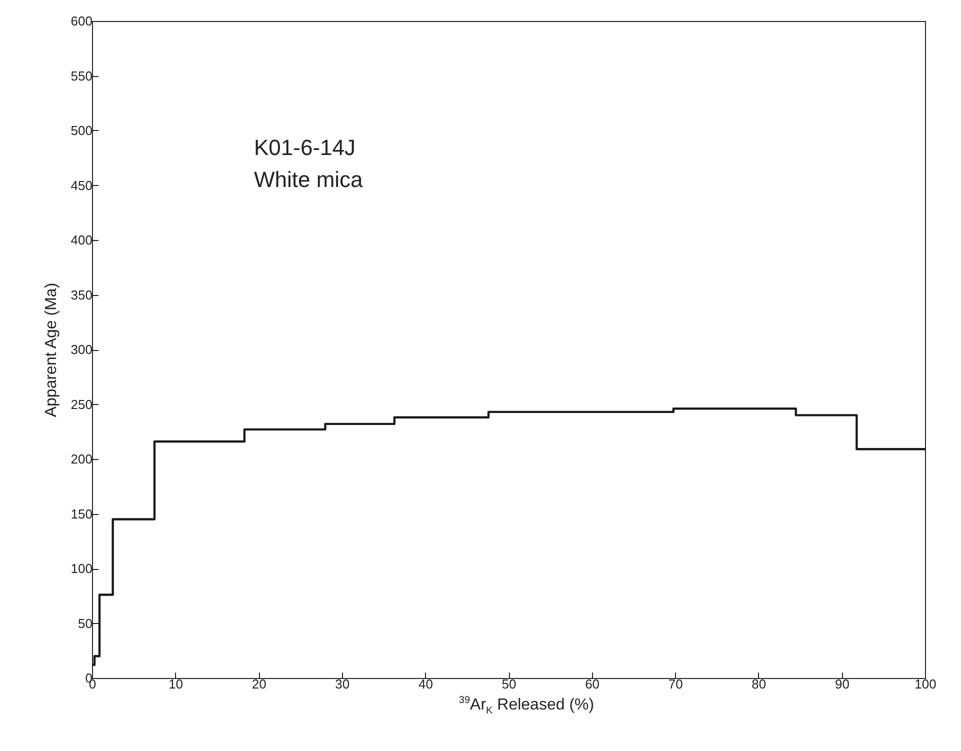 The width and height of the screenshot is (961, 751). What do you see at coordinates (81, 130) in the screenshot?
I see `y-tick-label: 500` at bounding box center [81, 130].